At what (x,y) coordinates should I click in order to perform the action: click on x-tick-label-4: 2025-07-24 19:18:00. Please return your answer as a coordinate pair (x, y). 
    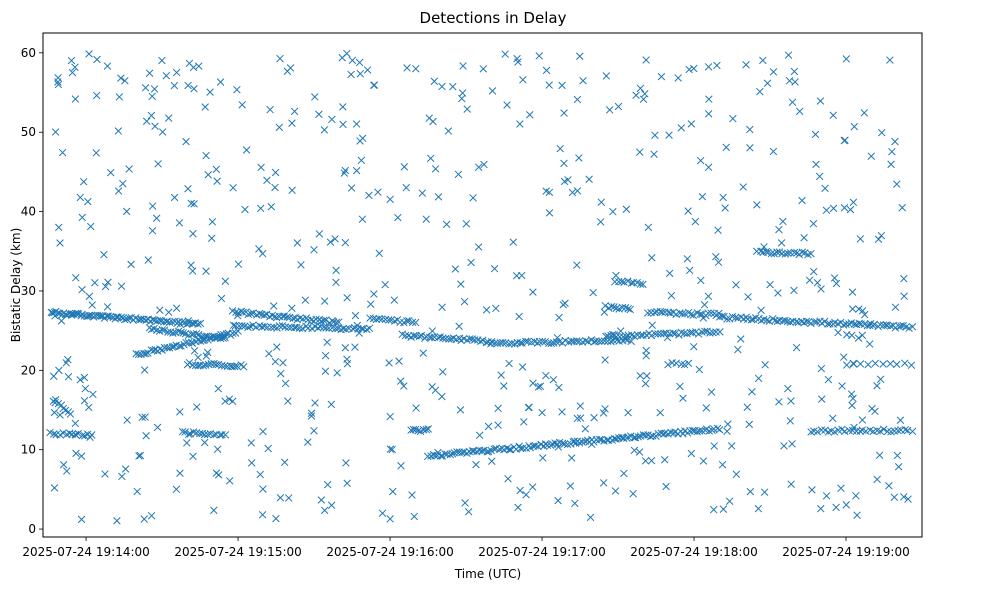
    Looking at the image, I should click on (693, 552).